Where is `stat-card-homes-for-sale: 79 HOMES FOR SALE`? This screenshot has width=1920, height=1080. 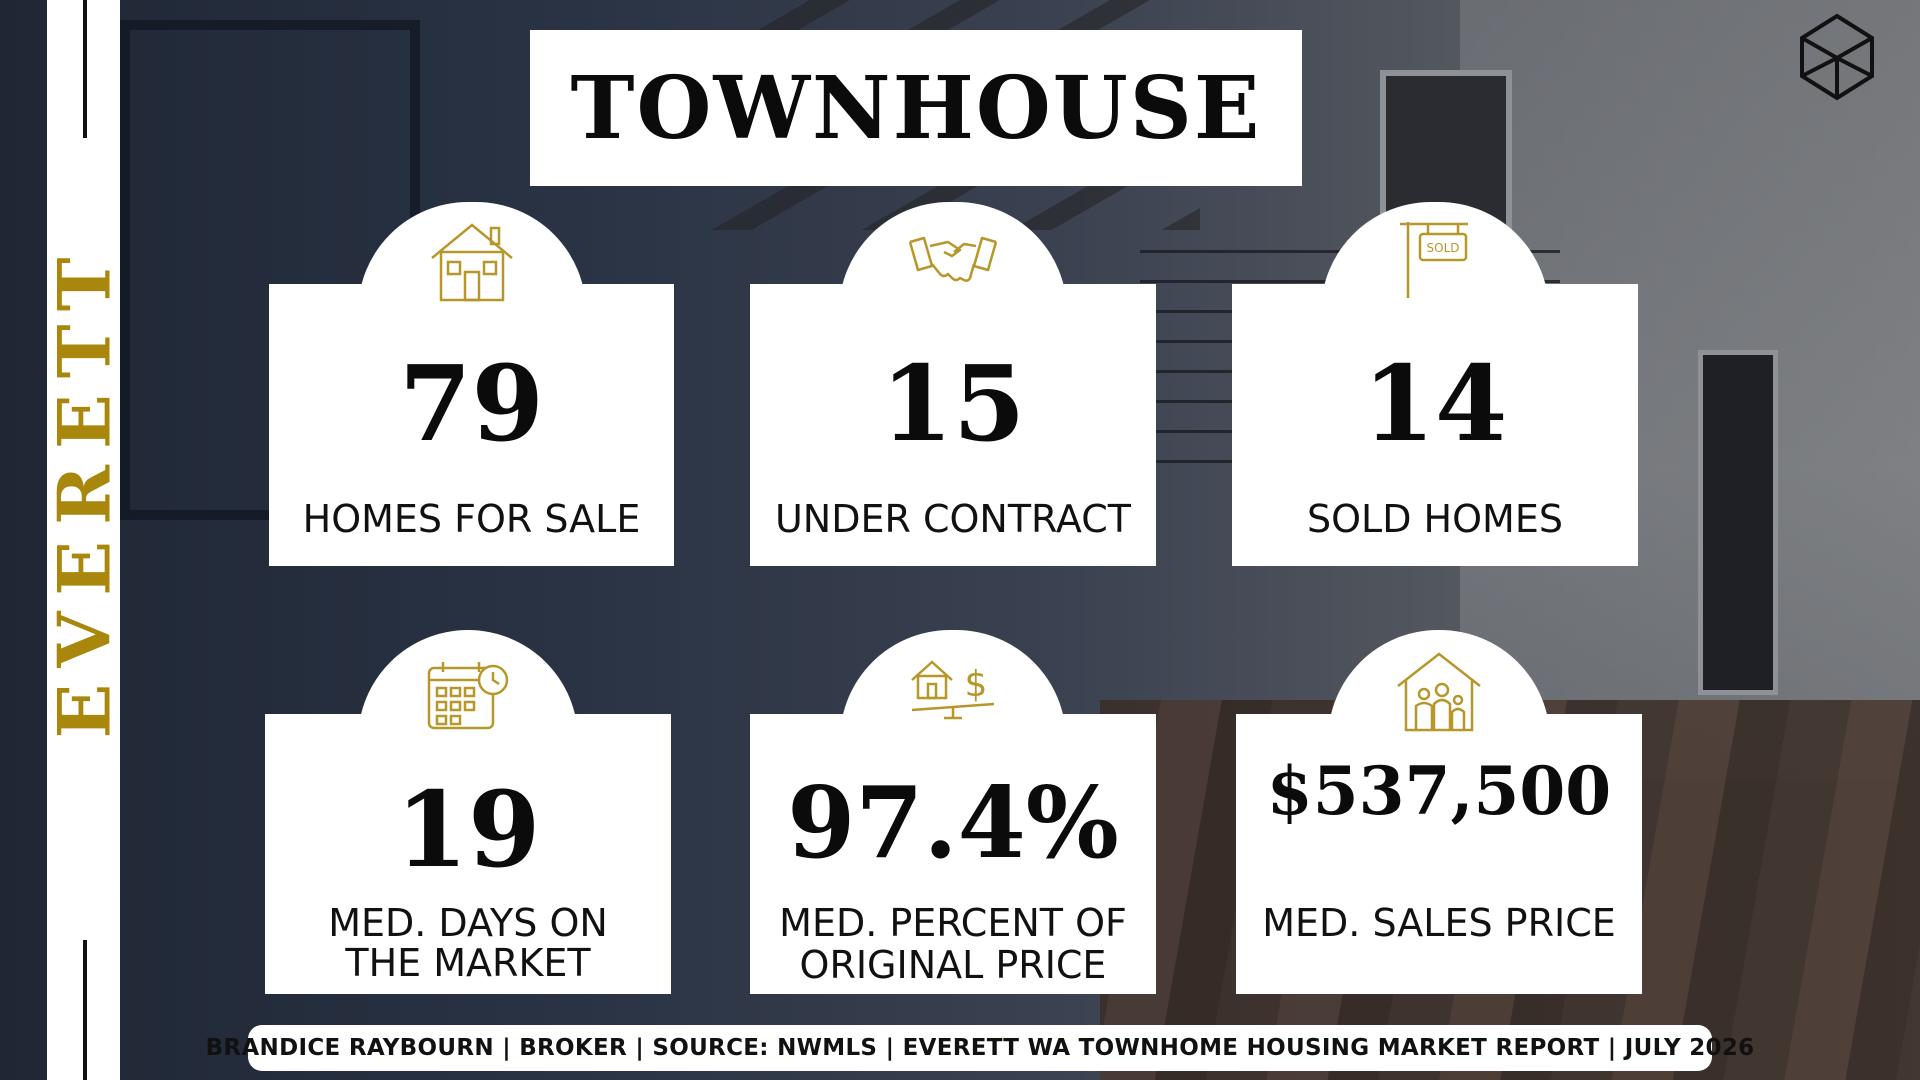 stat-card-homes-for-sale: 79 HOMES FOR SALE is located at coordinates (471, 384).